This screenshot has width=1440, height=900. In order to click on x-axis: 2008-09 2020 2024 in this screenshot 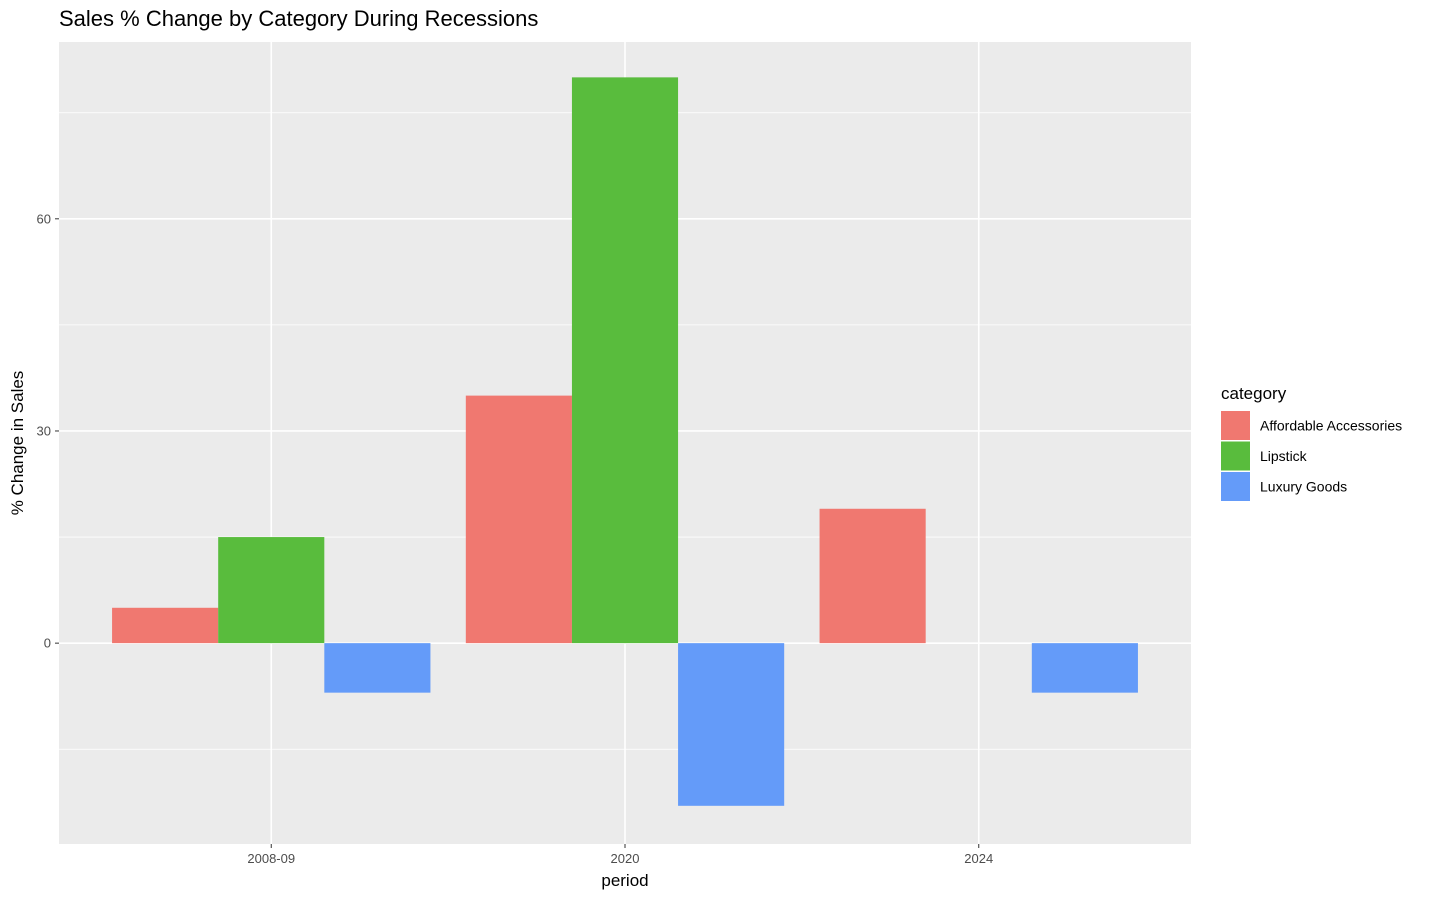, I will do `click(620, 855)`.